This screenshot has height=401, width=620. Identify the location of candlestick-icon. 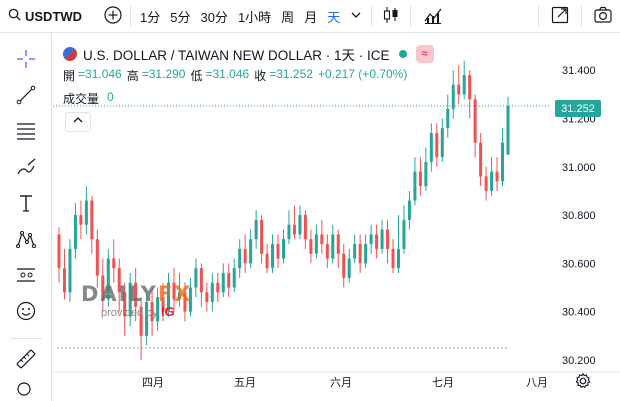
(391, 16).